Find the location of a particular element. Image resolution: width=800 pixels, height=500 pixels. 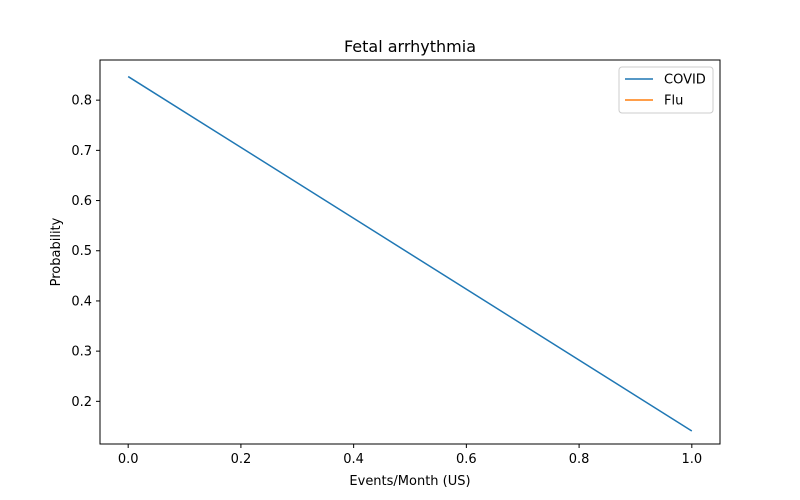

y-axis-label: Probability is located at coordinates (56, 251).